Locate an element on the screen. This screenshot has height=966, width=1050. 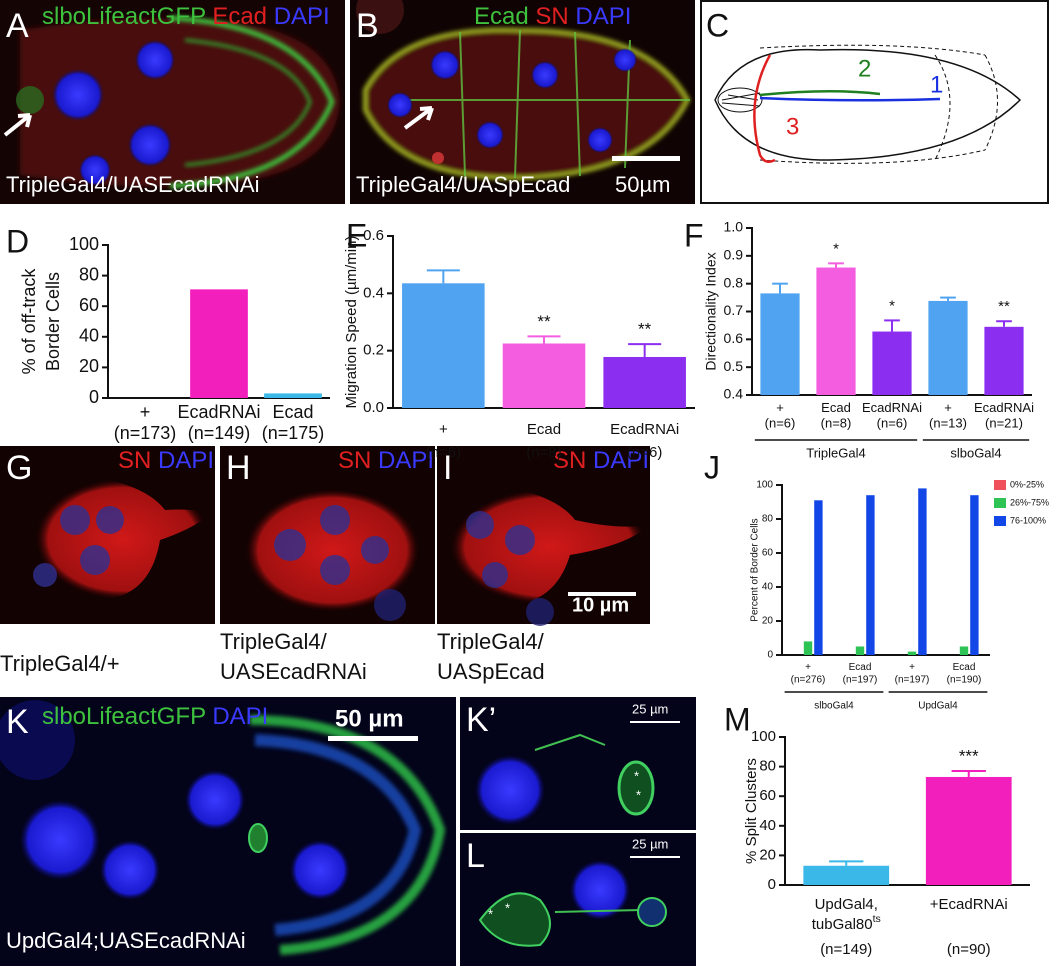
x-tick-label: UpdGal4, is located at coordinates (846, 904).